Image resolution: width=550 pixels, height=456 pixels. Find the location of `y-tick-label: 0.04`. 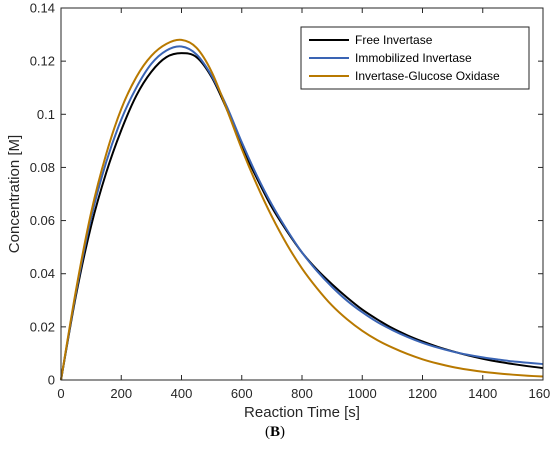

y-tick-label: 0.04 is located at coordinates (42, 273).